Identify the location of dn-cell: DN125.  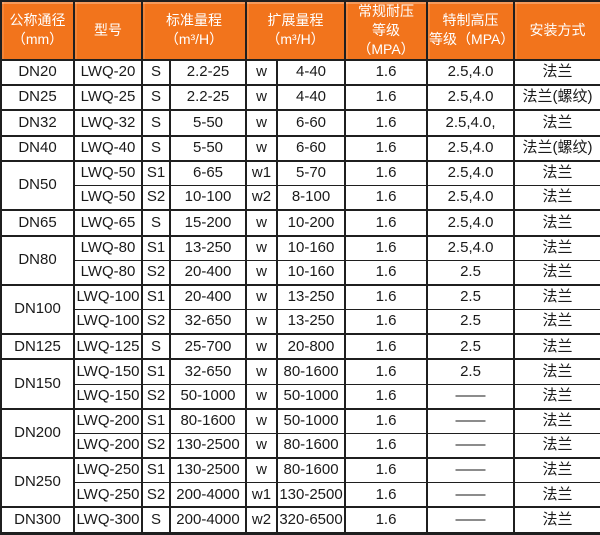
(37, 347).